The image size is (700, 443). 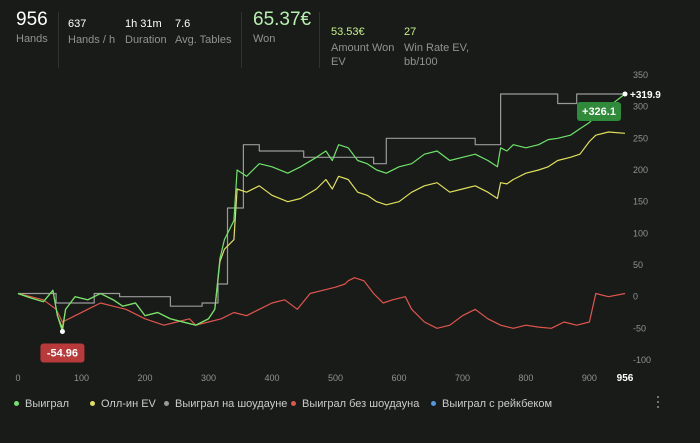 What do you see at coordinates (421, 62) in the screenshot?
I see `win-rate-ev-label-2: bb/100` at bounding box center [421, 62].